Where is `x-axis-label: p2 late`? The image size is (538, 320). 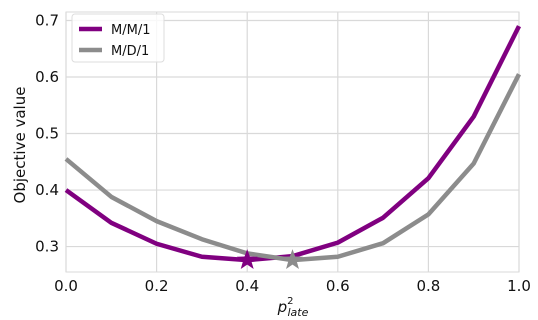
x-axis-label: p2 late is located at coordinates (293, 307).